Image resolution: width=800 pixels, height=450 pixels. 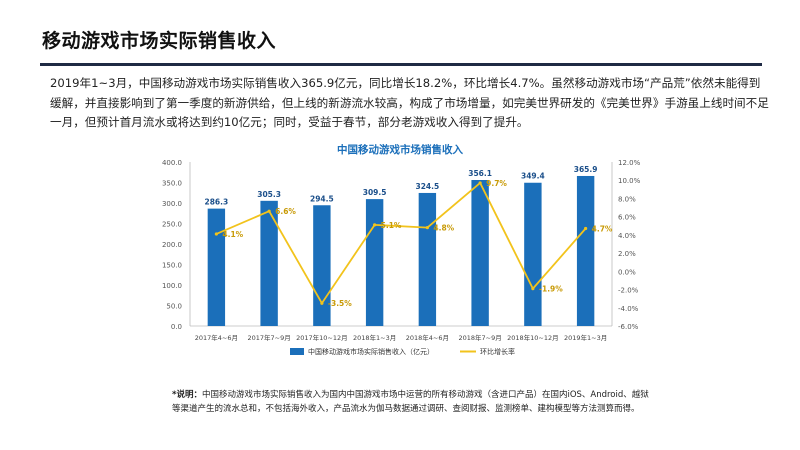 I want to click on title-underline, so click(x=401, y=64).